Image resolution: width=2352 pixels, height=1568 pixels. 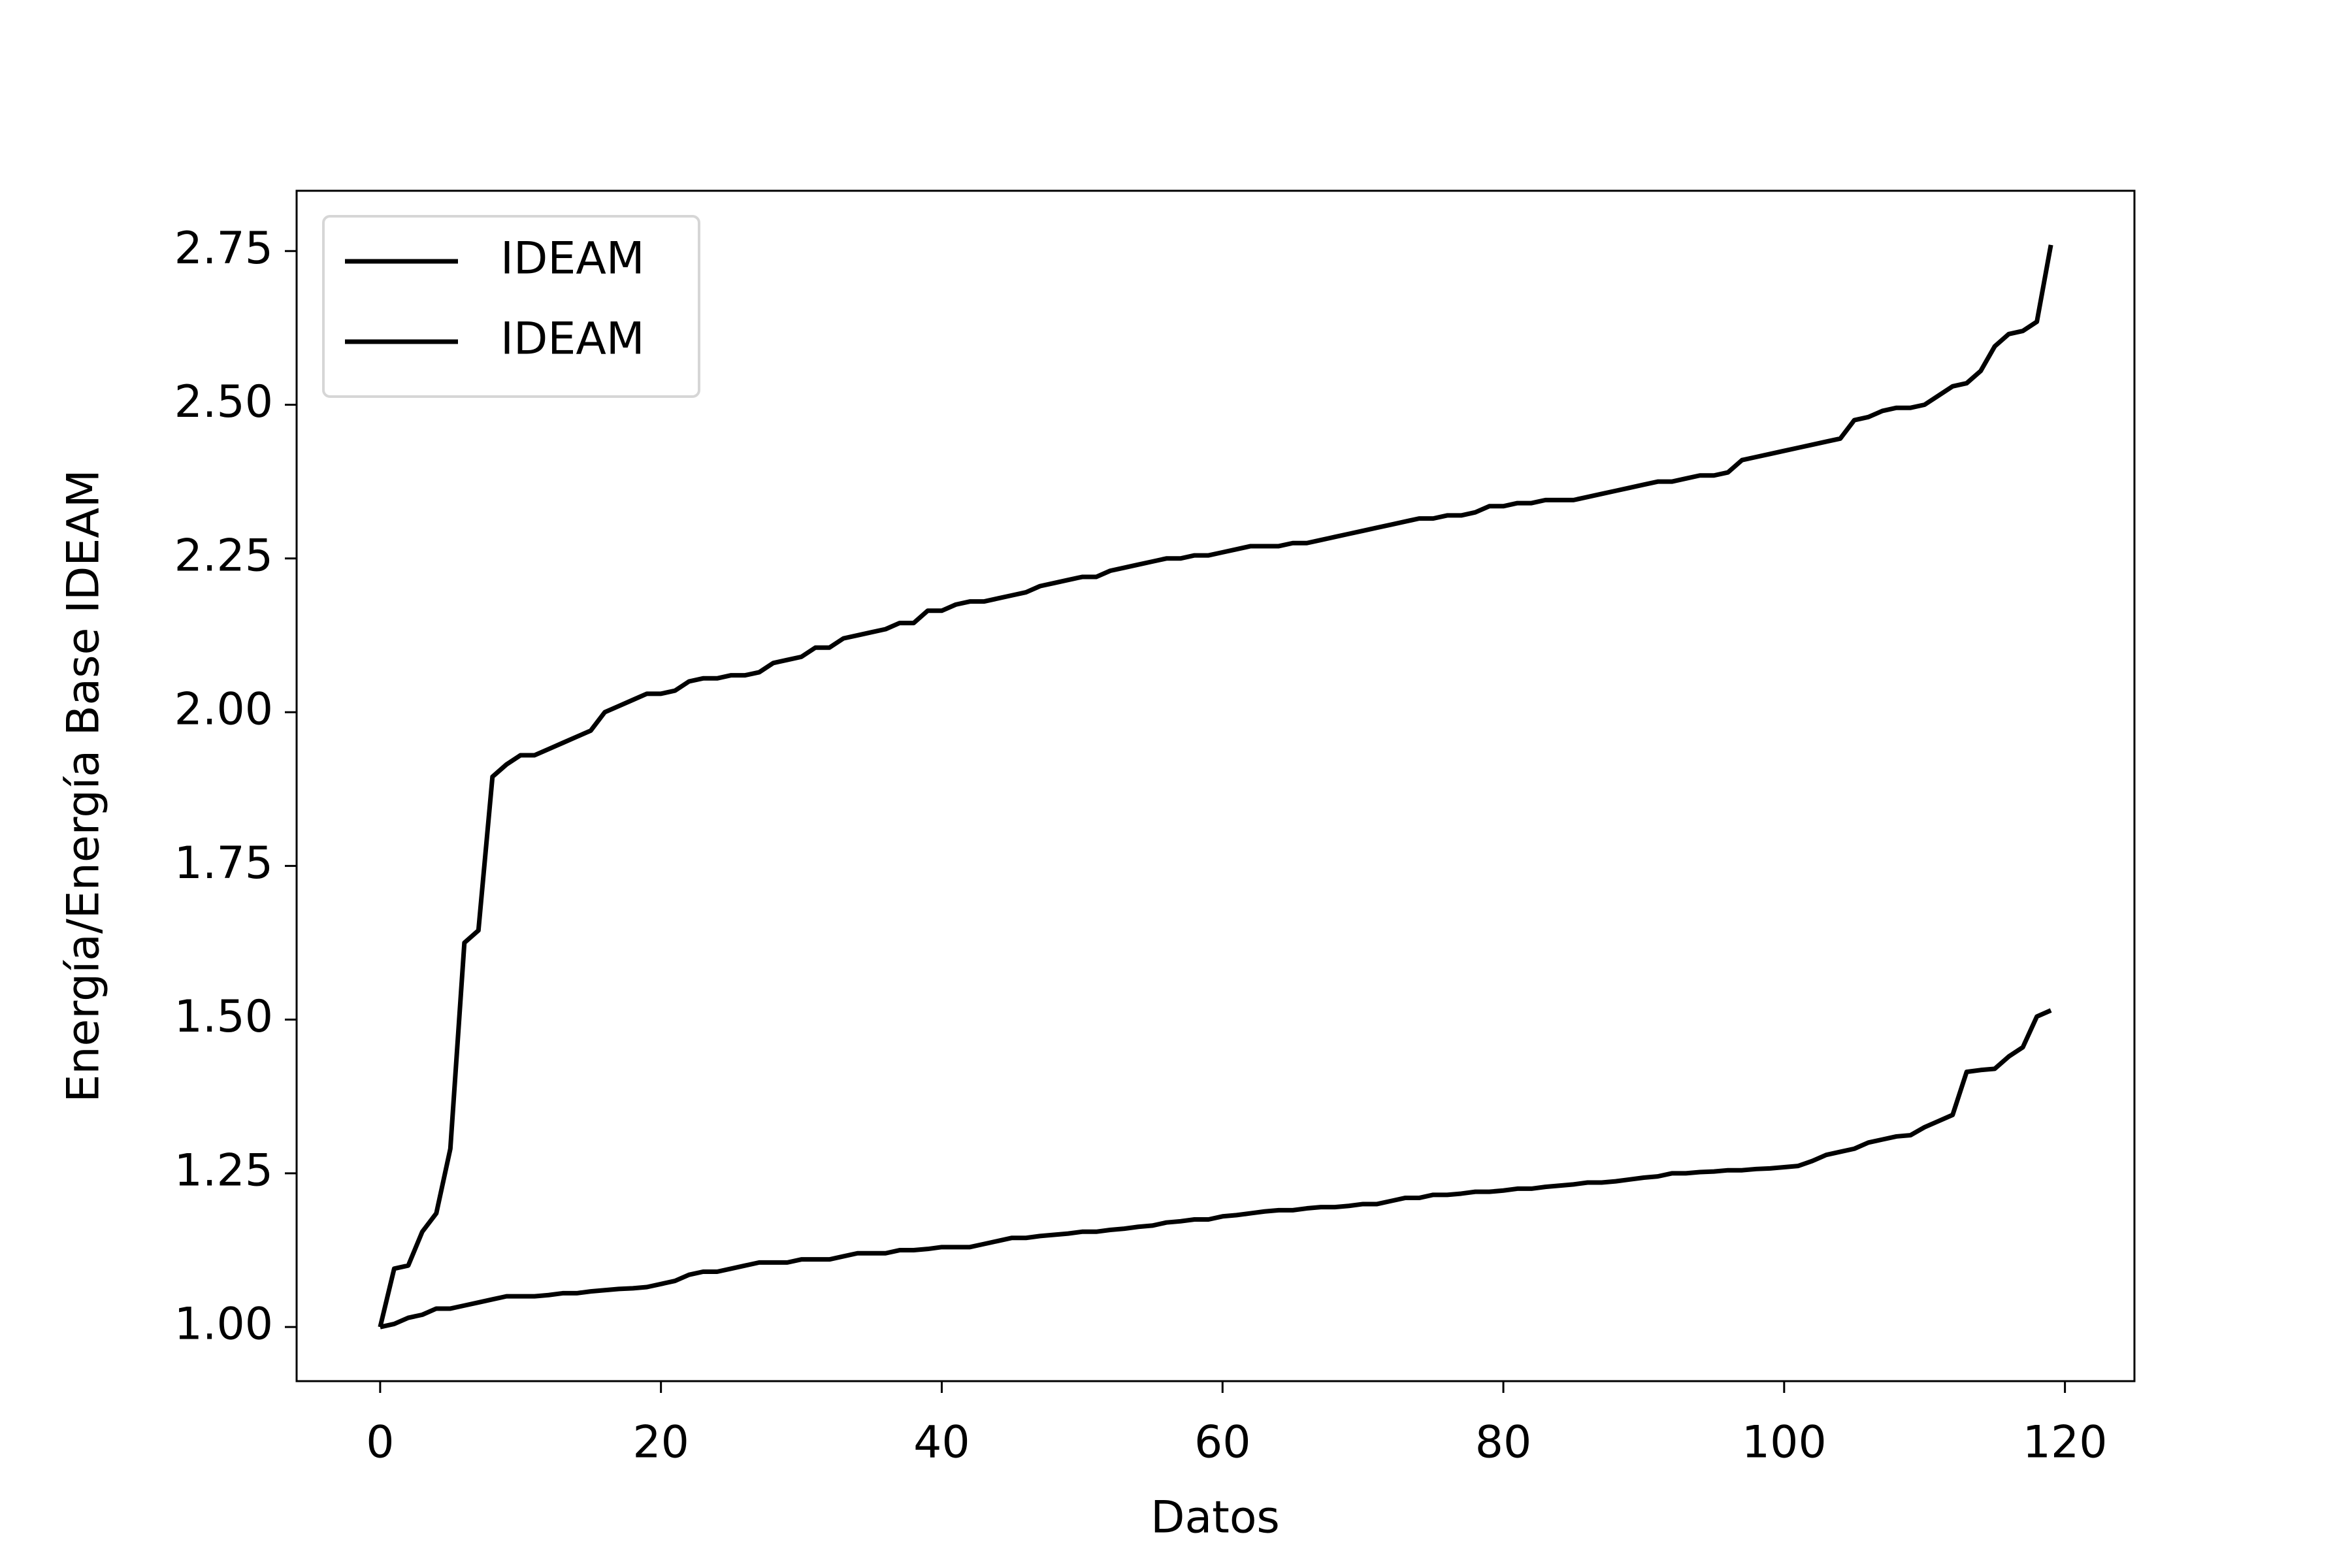 What do you see at coordinates (223, 1170) in the screenshot?
I see `y-tick-label: 1.25` at bounding box center [223, 1170].